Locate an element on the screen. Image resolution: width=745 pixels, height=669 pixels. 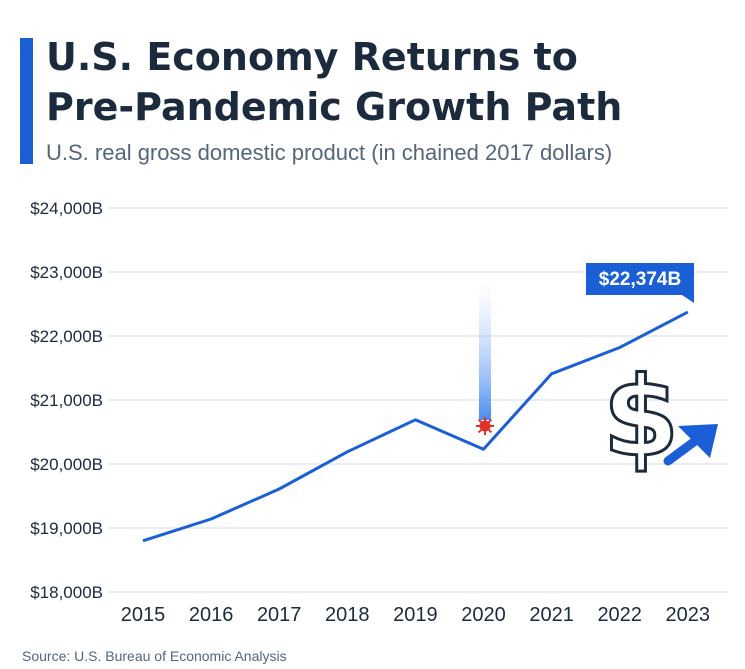
x-tick-label: 2023 is located at coordinates (688, 615).